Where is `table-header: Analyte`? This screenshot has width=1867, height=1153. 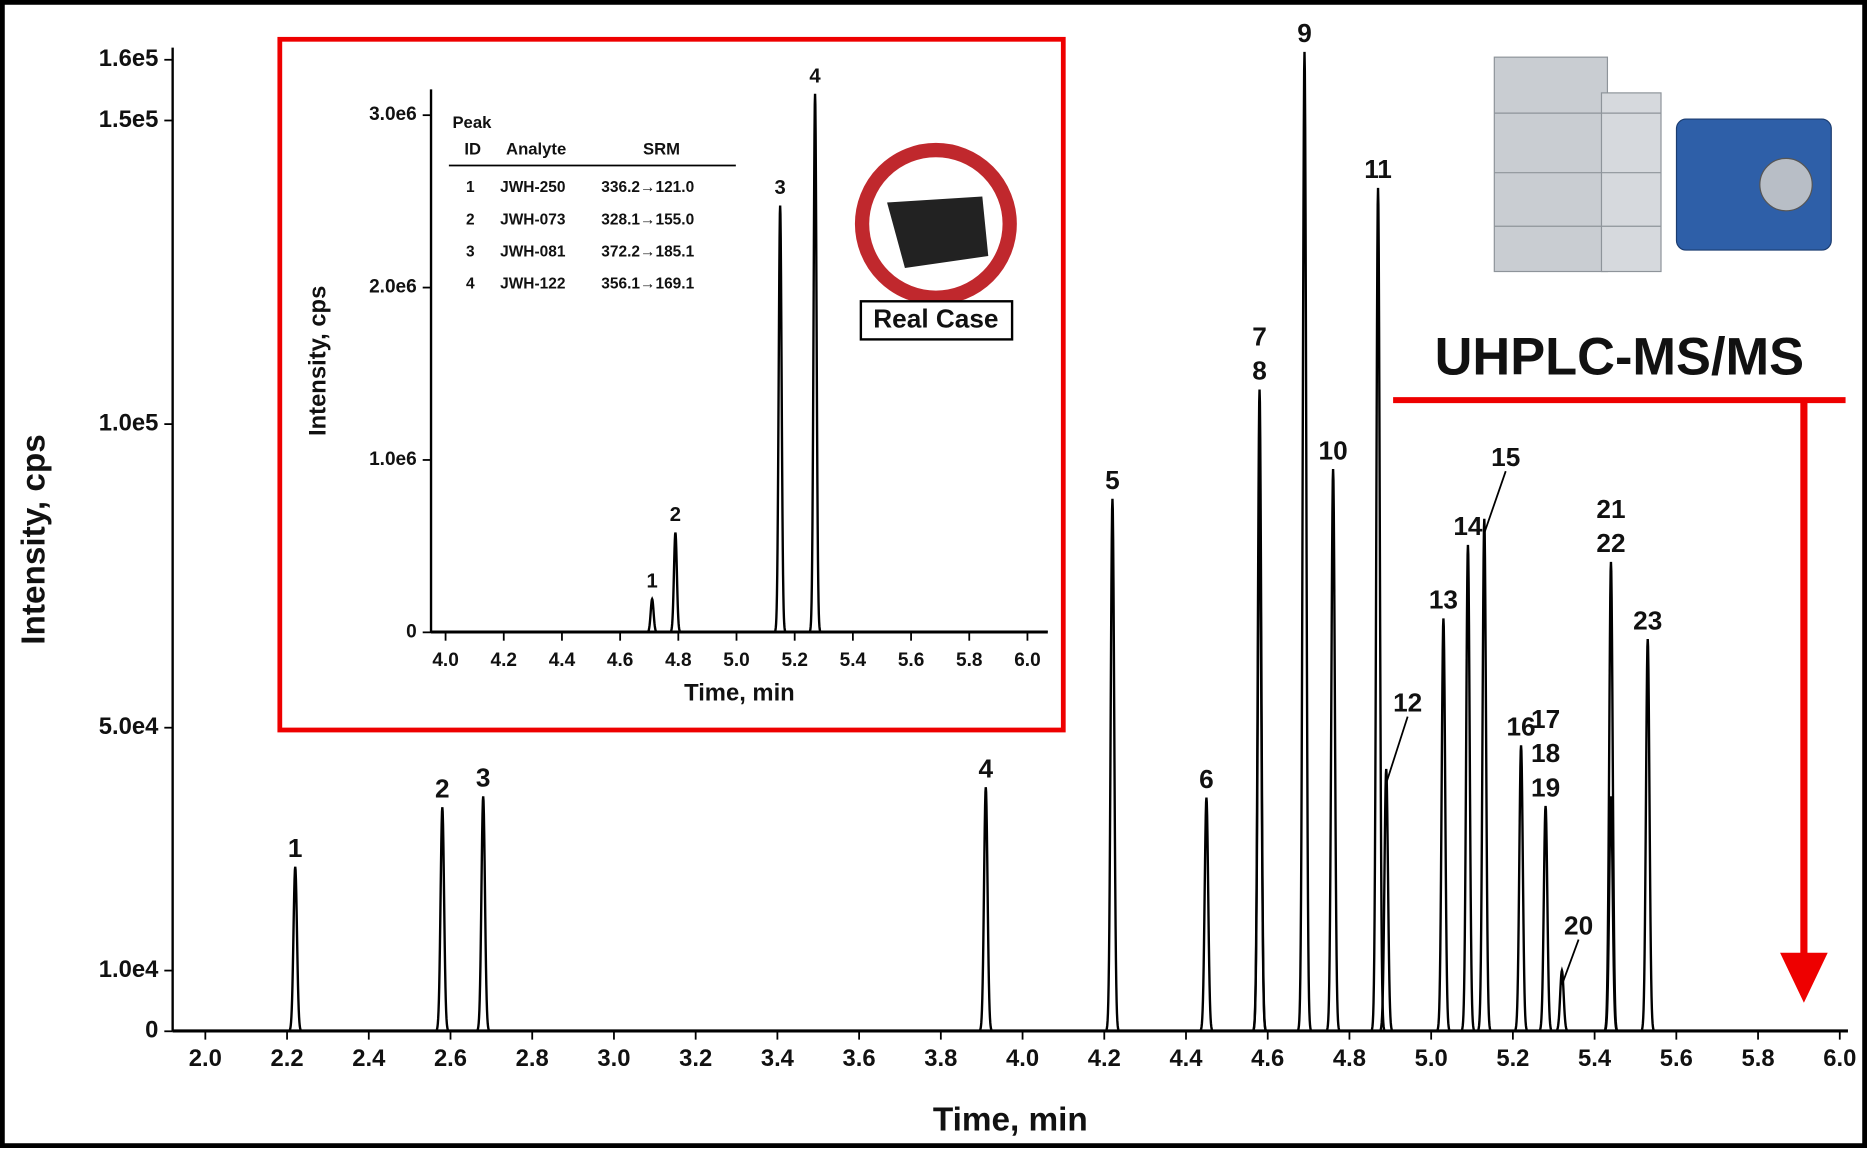 table-header: Analyte is located at coordinates (536, 148).